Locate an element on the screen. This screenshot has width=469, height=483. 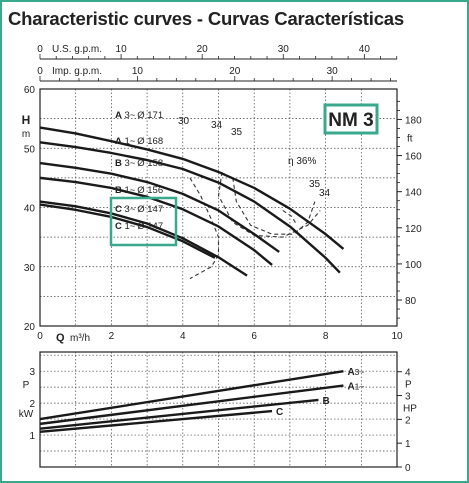
head-y-tick-label: 60 is located at coordinates (30, 90).